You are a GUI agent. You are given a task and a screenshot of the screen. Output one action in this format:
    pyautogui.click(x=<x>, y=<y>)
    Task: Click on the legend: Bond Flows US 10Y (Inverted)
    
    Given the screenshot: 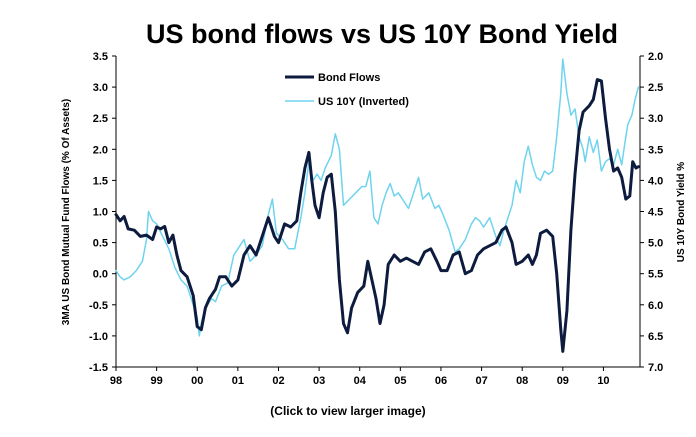 What is the action you would take?
    pyautogui.click(x=347, y=90)
    